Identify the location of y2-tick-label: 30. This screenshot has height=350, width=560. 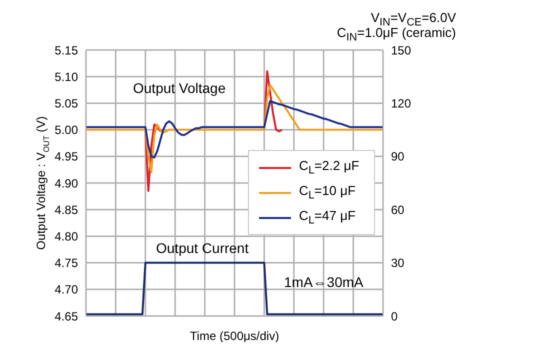
(398, 263).